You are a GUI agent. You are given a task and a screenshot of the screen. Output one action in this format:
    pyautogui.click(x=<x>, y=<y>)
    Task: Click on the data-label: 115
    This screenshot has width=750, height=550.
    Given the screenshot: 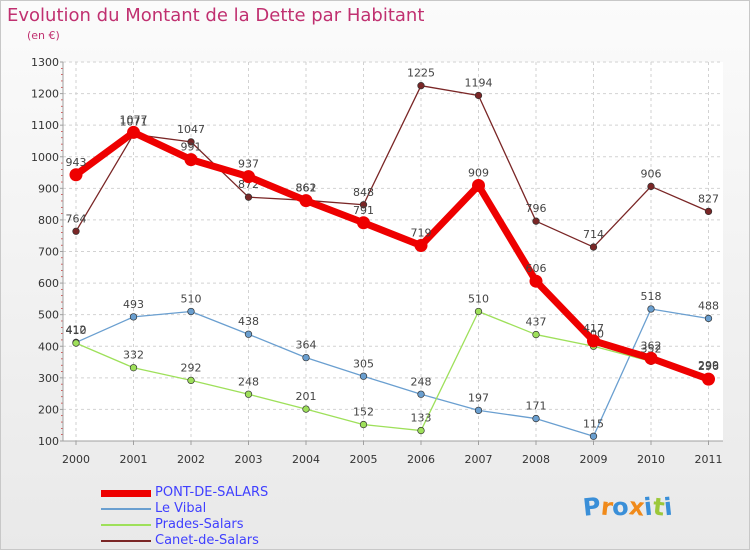 What is the action you would take?
    pyautogui.click(x=593, y=423)
    